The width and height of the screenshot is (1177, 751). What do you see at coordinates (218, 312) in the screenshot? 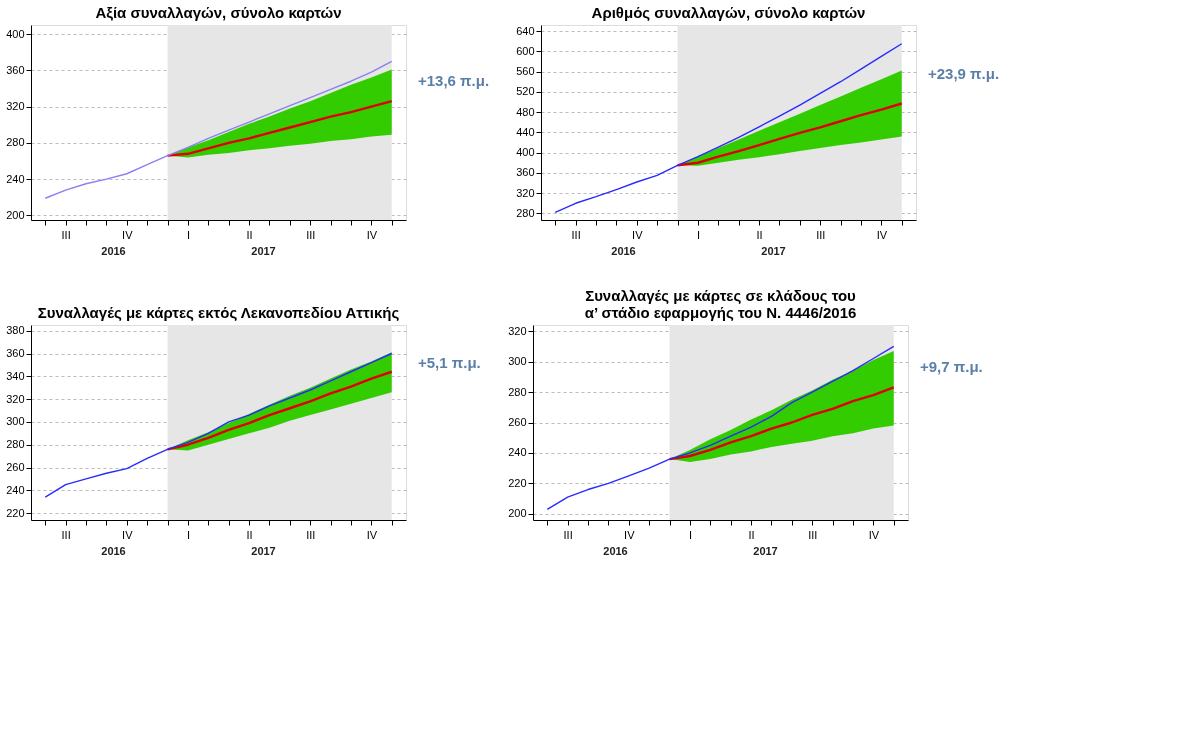
I see `chart-title: Συναλλαγές με κάρτες εκτός Λεκανοπεδίου Αττικής` at bounding box center [218, 312].